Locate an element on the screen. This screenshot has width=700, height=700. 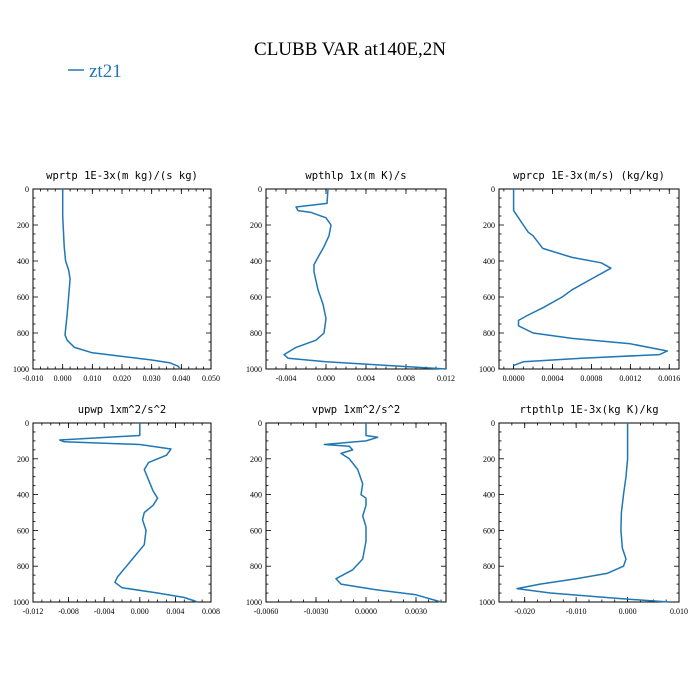
x-tick-label: 0.0030 is located at coordinates (416, 611).